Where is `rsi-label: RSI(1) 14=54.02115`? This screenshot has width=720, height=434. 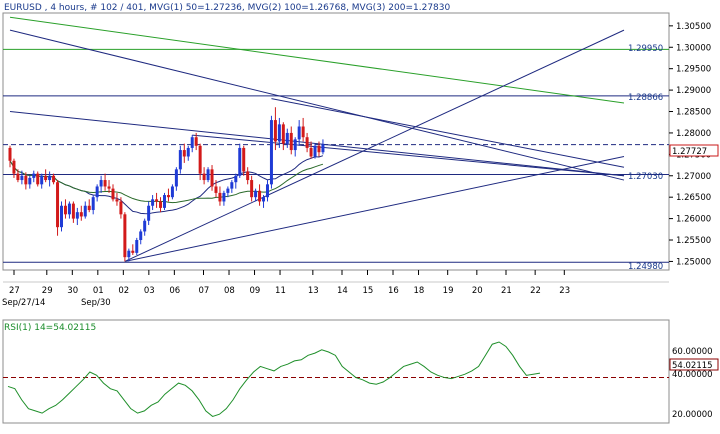
rsi-label: RSI(1) 14=54.02115 is located at coordinates (50, 328).